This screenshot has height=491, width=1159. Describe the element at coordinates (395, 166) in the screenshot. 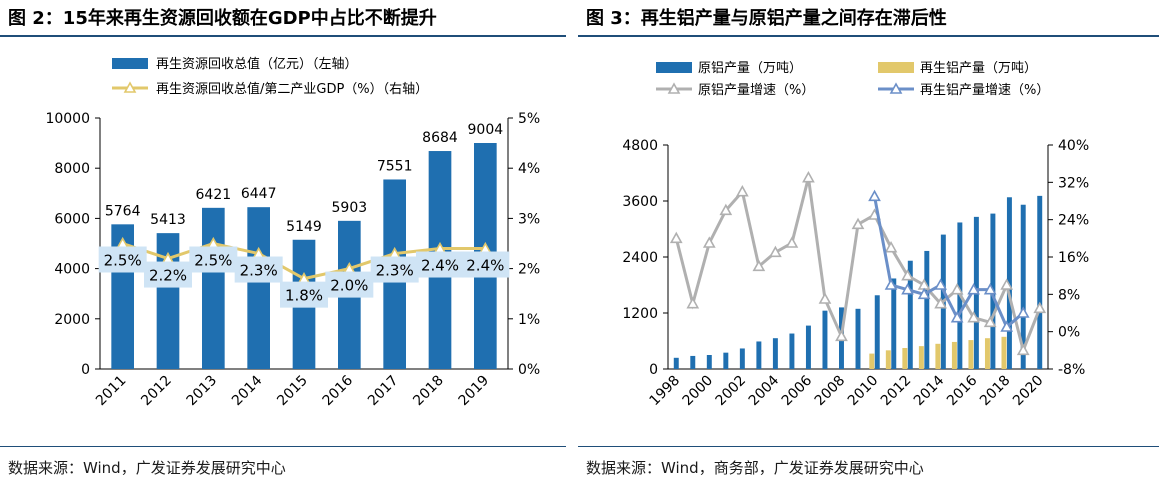

I see `bar-value-label: 7551` at that location.